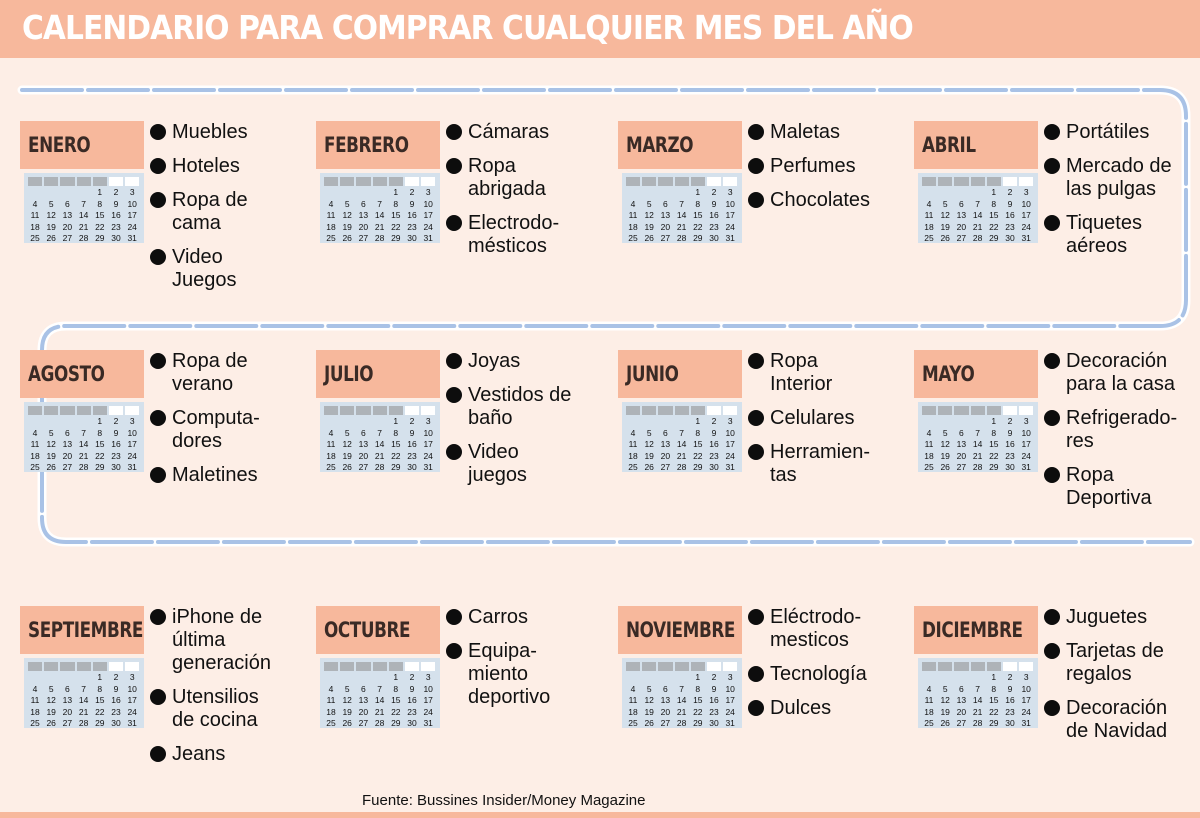 The image size is (1200, 818). Describe the element at coordinates (132, 677) in the screenshot. I see `calendar-day: 3` at that location.